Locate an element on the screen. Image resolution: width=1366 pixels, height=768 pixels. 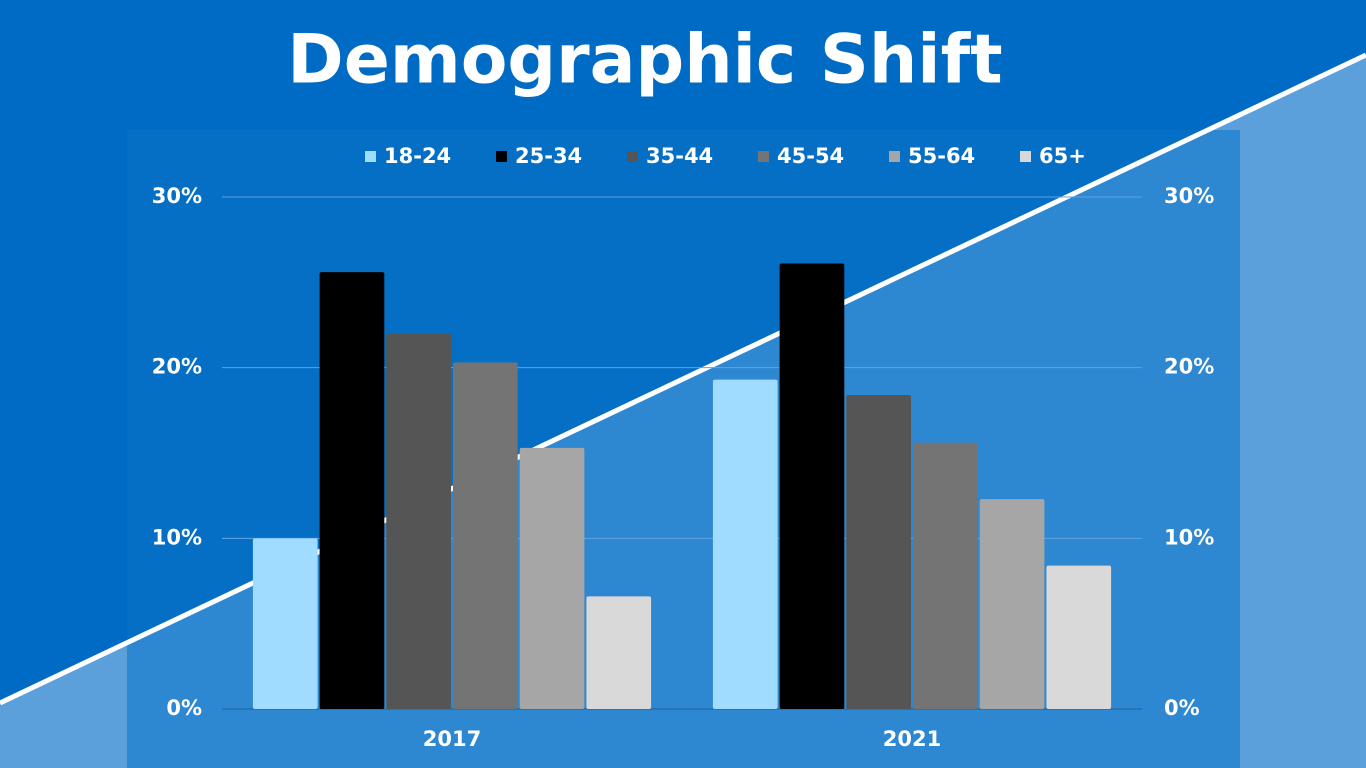
legend-label: 55-64 is located at coordinates (941, 156).